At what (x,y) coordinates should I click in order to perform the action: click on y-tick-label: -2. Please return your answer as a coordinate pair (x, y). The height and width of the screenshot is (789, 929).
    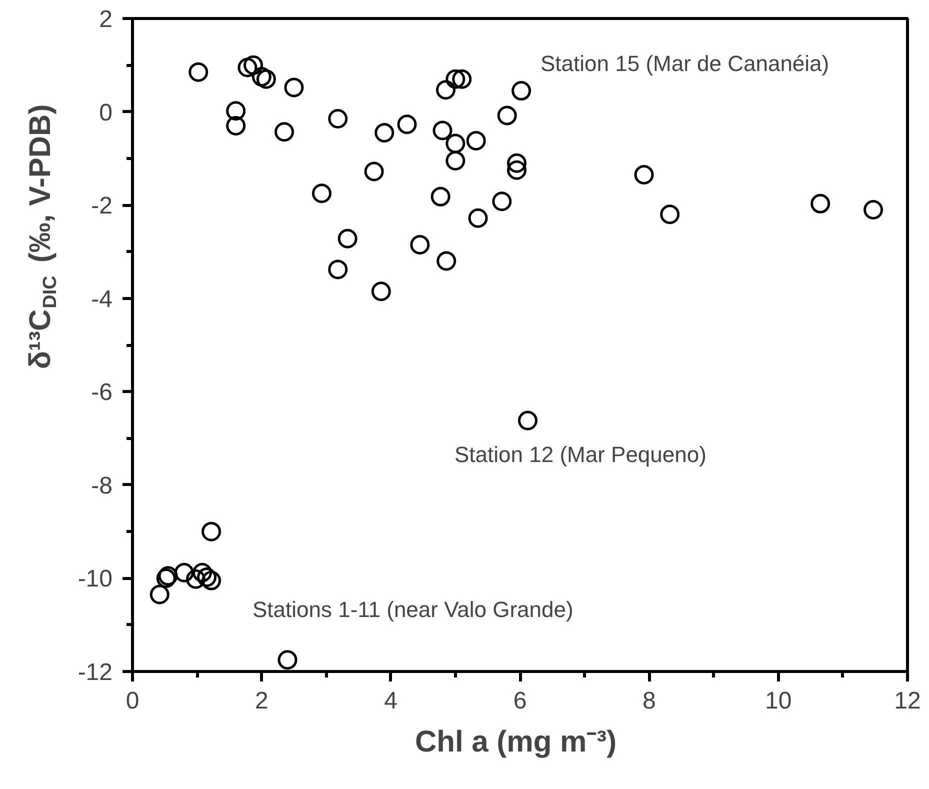
    Looking at the image, I should click on (102, 206).